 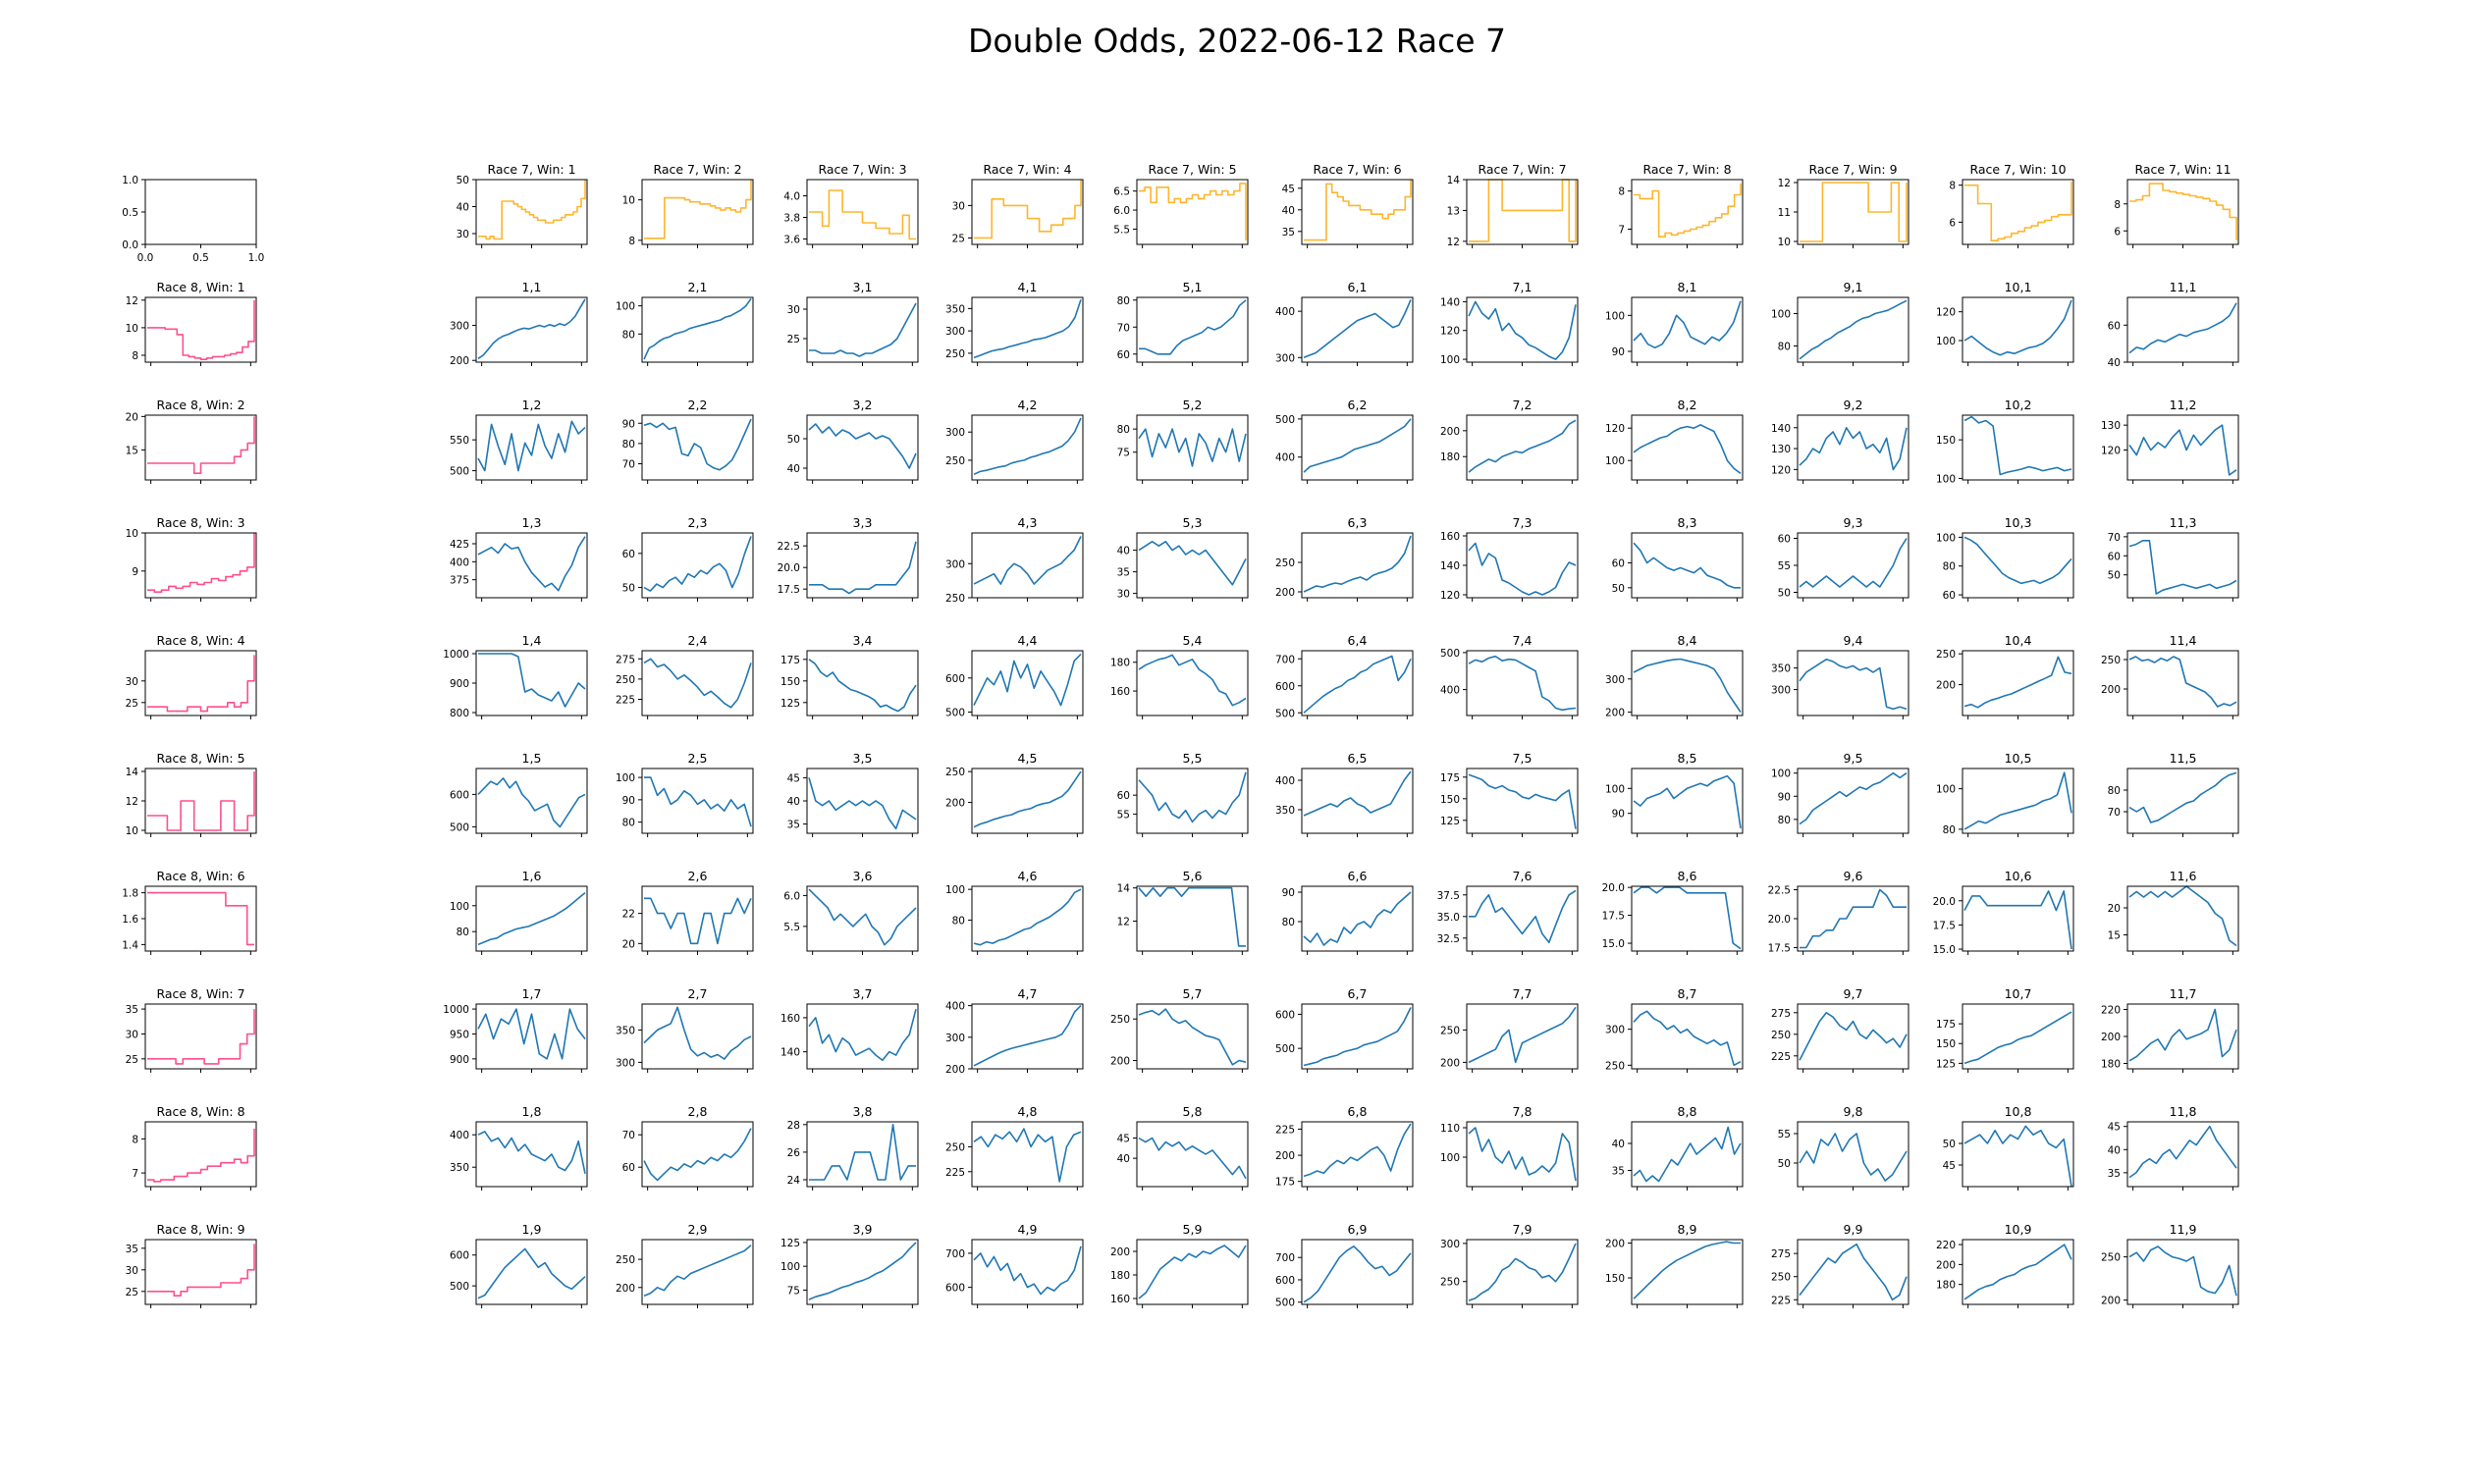 I want to click on panel-title: 10,6, so click(x=2019, y=876).